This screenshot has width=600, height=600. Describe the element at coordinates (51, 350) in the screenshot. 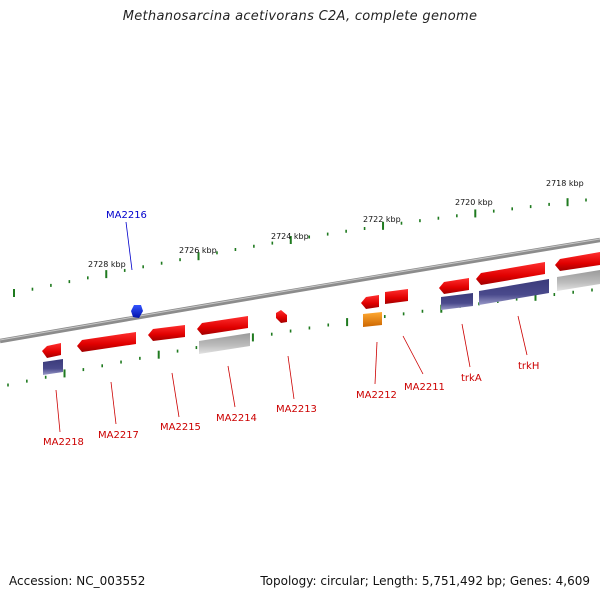

I see `gene-arrow-ma2218` at that location.